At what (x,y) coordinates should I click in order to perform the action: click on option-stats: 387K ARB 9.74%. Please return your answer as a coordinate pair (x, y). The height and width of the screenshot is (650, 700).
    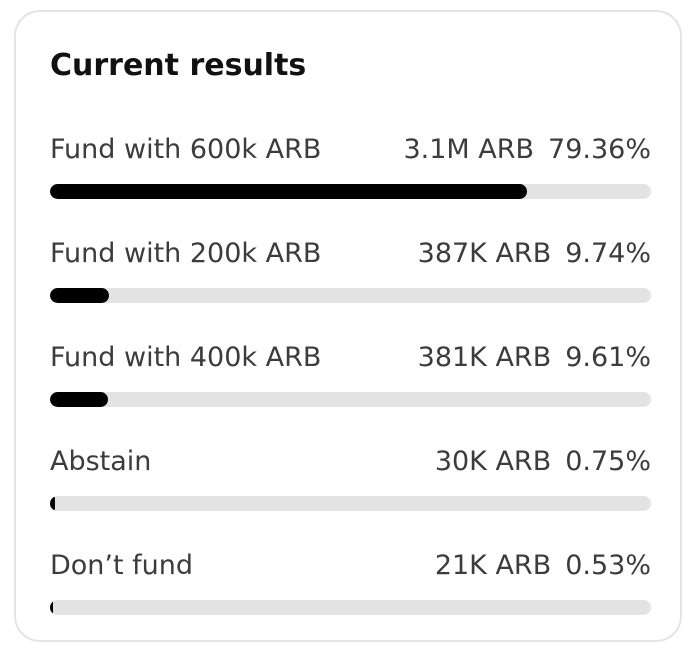
    Looking at the image, I should click on (534, 254).